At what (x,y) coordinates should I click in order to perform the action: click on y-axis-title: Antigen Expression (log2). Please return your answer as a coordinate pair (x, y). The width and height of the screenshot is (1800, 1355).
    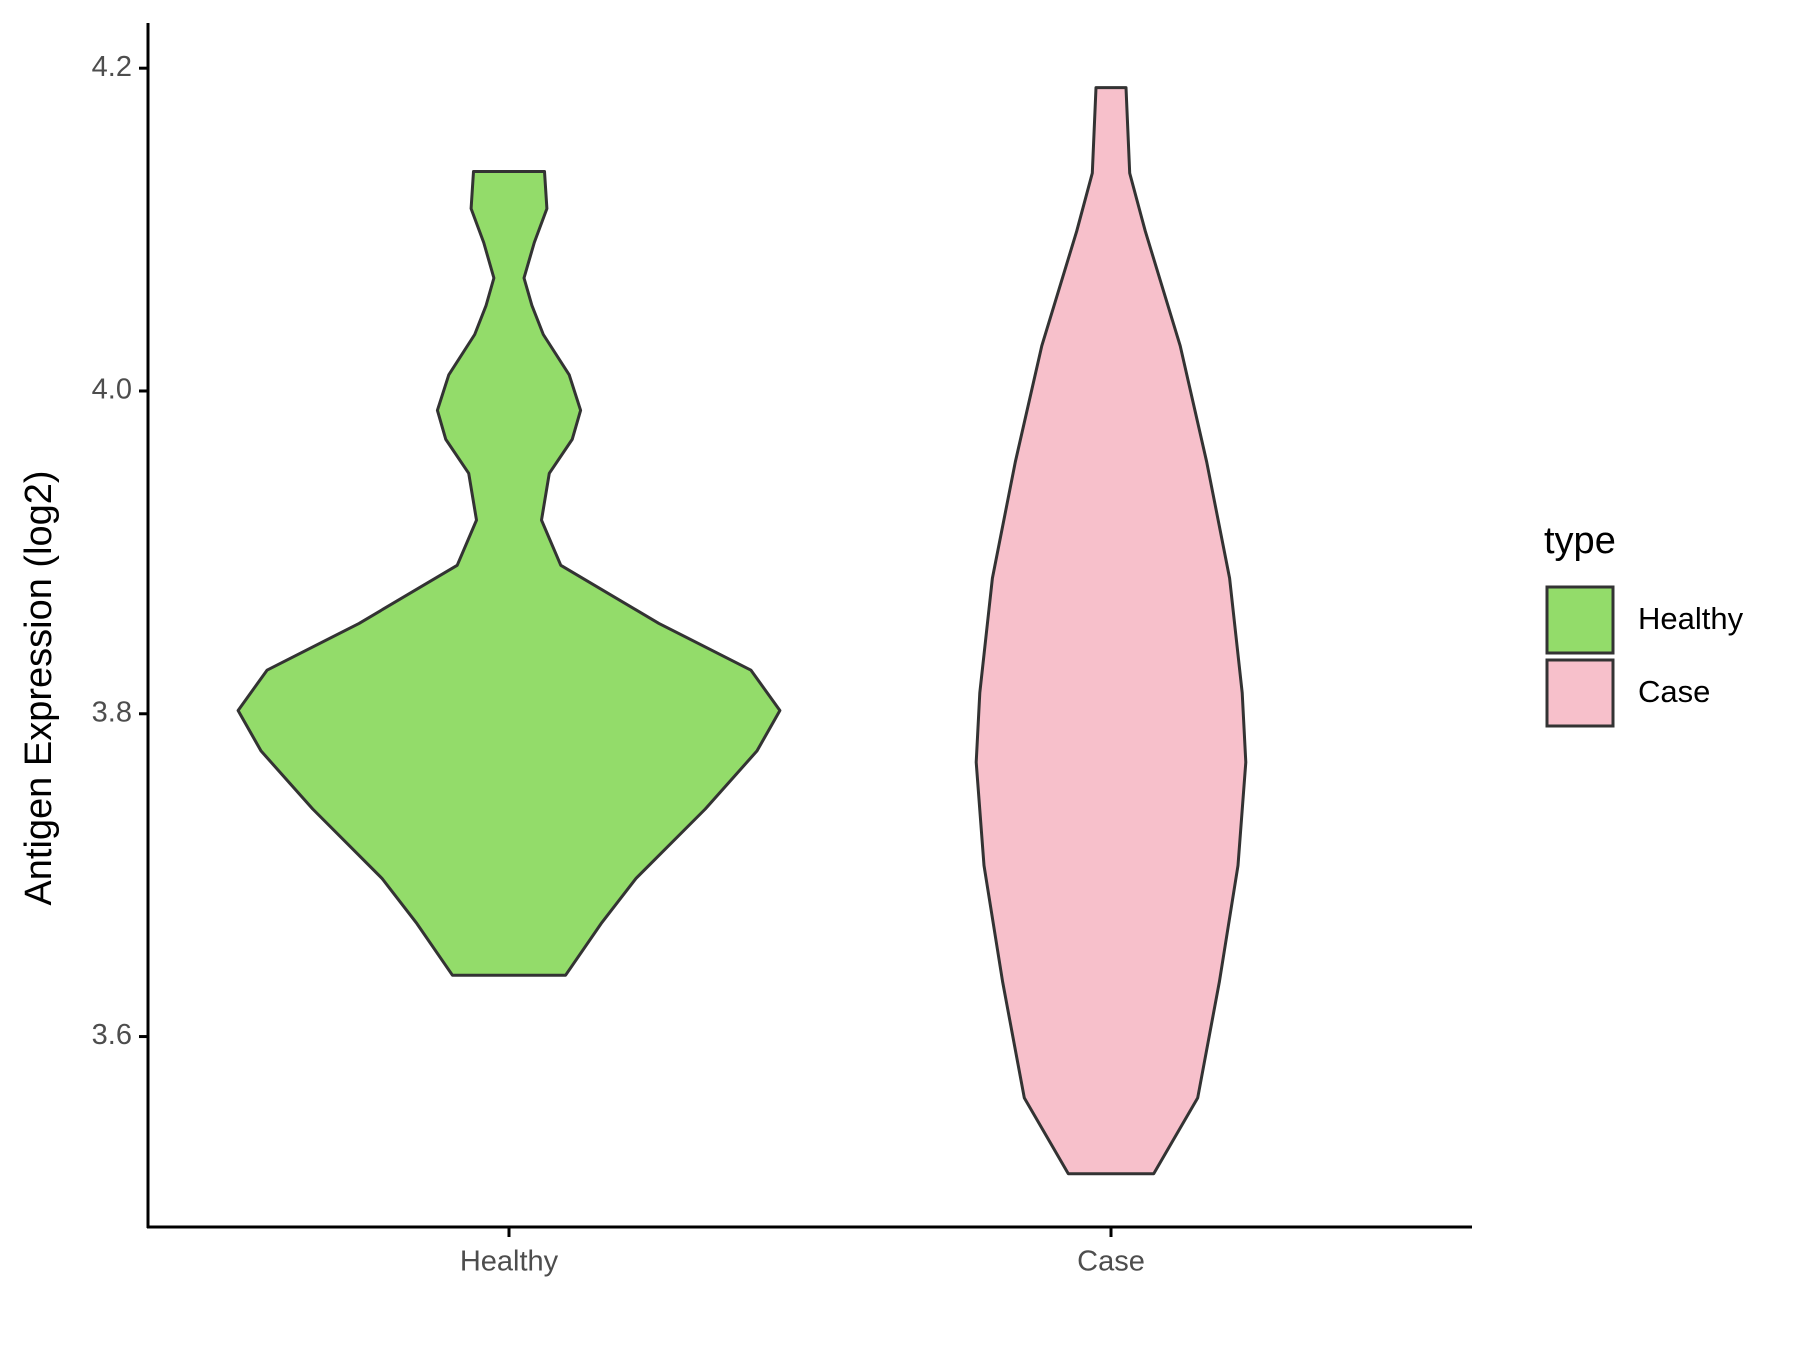
    Looking at the image, I should click on (39, 687).